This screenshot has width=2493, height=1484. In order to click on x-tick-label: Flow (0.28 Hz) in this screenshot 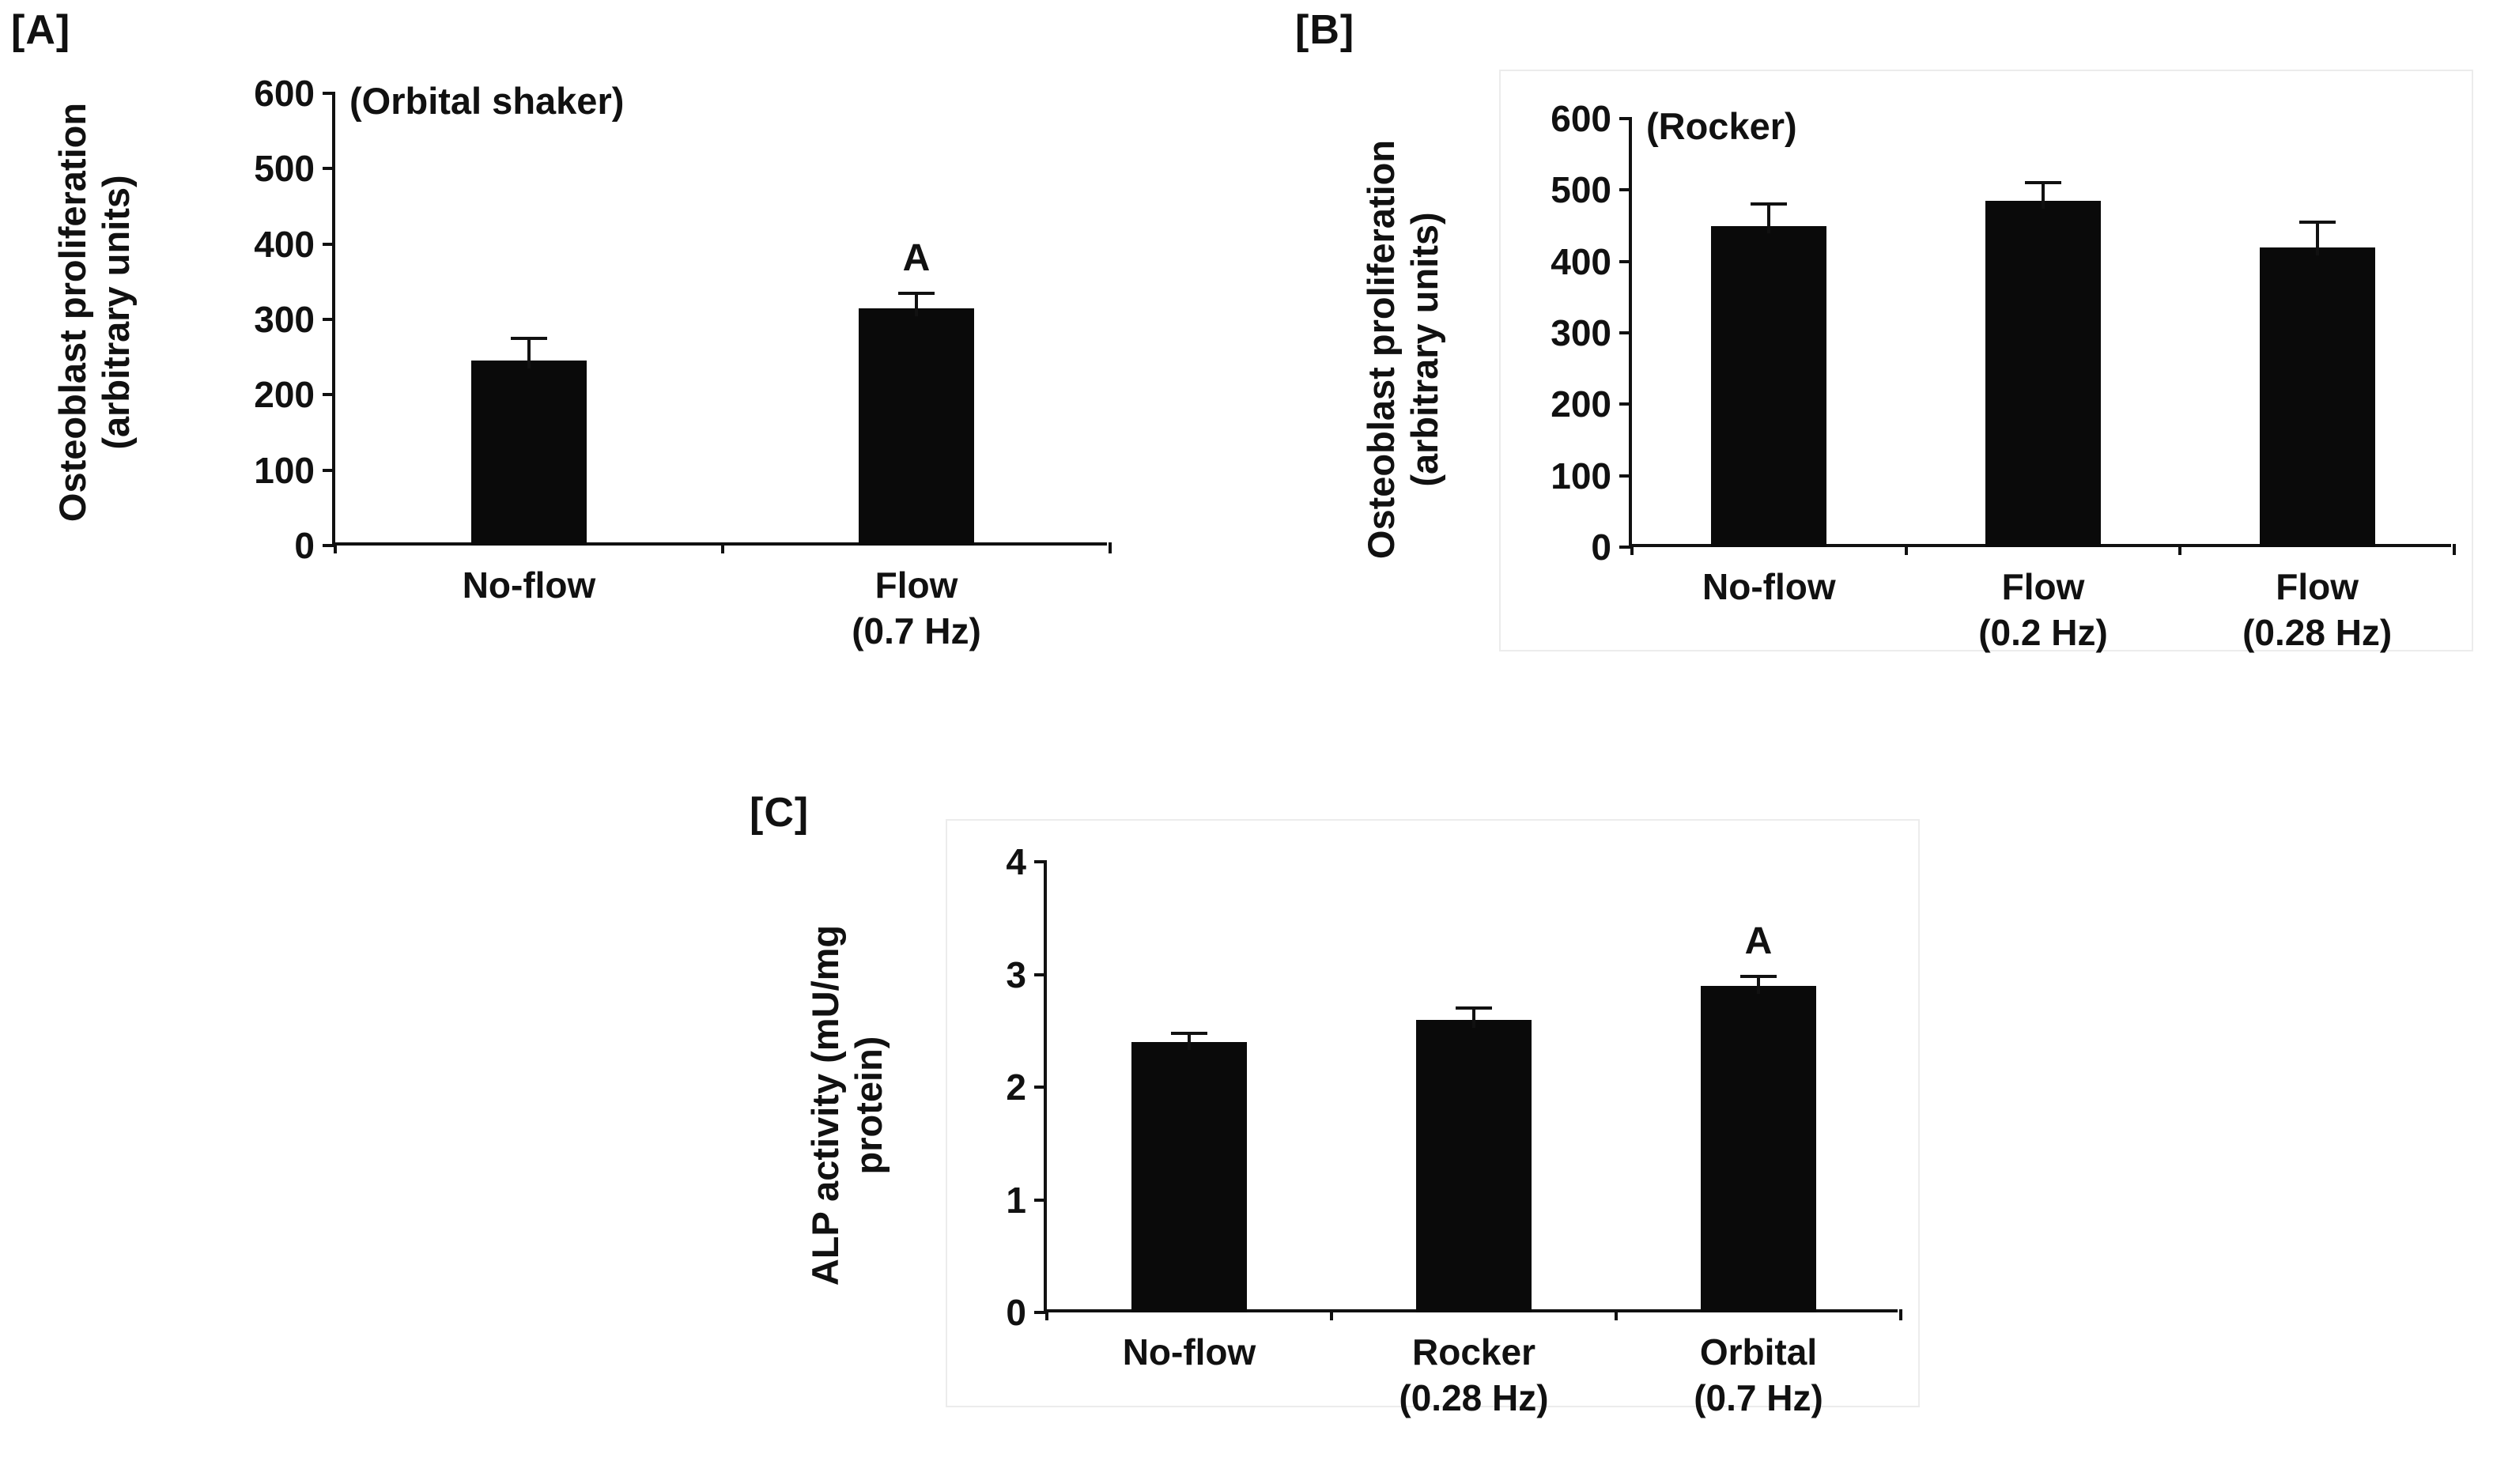, I will do `click(2317, 610)`.